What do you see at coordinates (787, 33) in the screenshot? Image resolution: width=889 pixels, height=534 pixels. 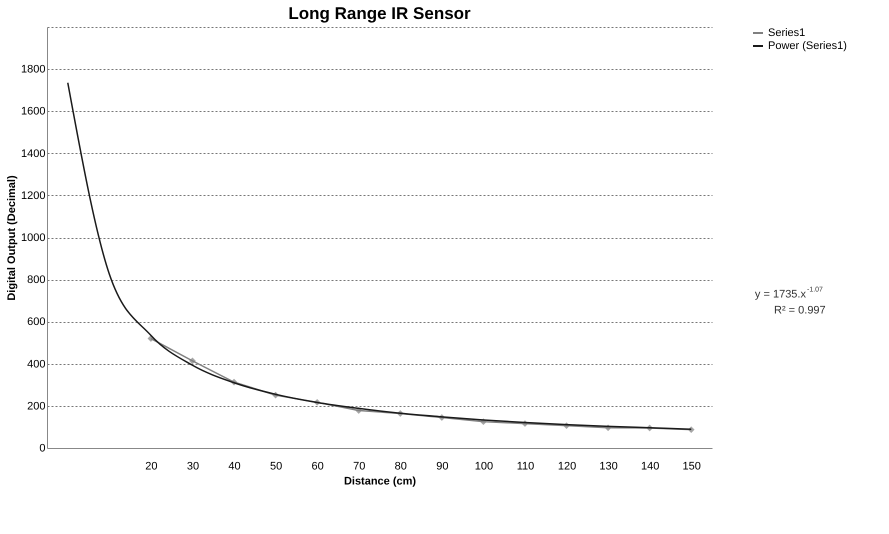 I see `legend-label: Series1` at bounding box center [787, 33].